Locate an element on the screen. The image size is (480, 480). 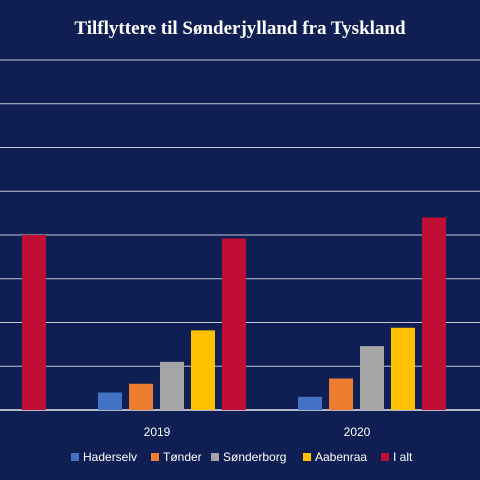
legend-item-i-alt: I alt is located at coordinates (397, 457).